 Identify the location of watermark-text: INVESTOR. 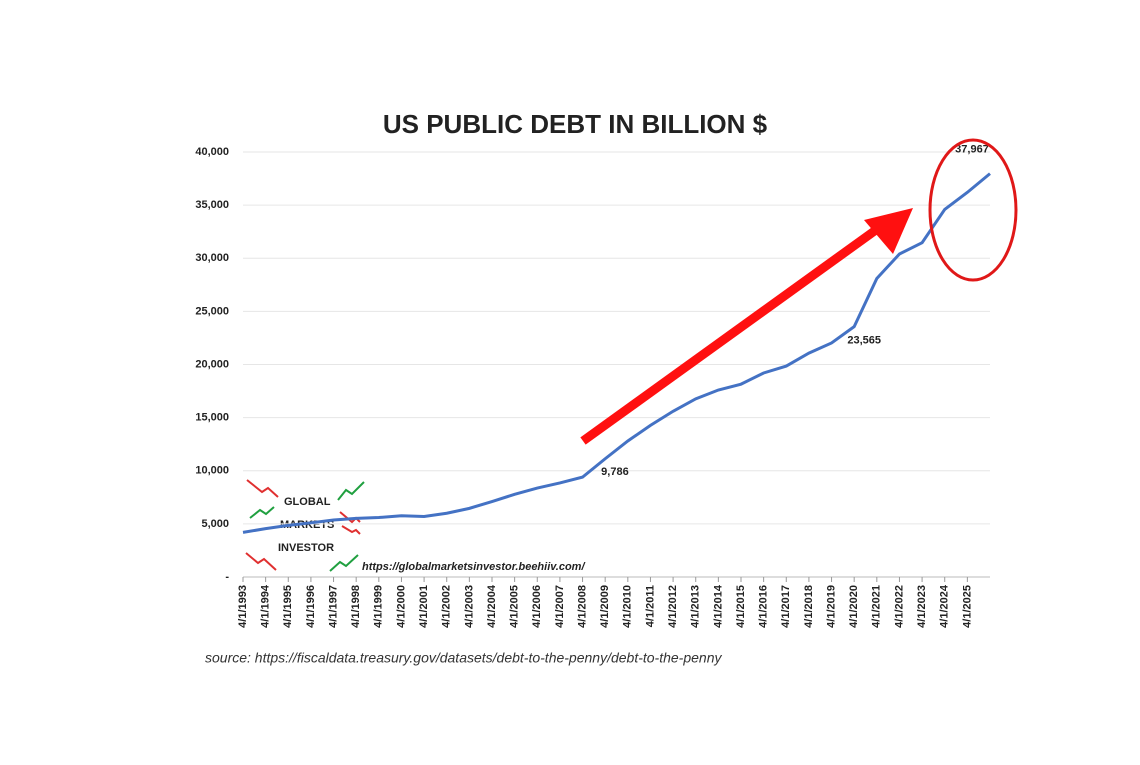
(306, 548).